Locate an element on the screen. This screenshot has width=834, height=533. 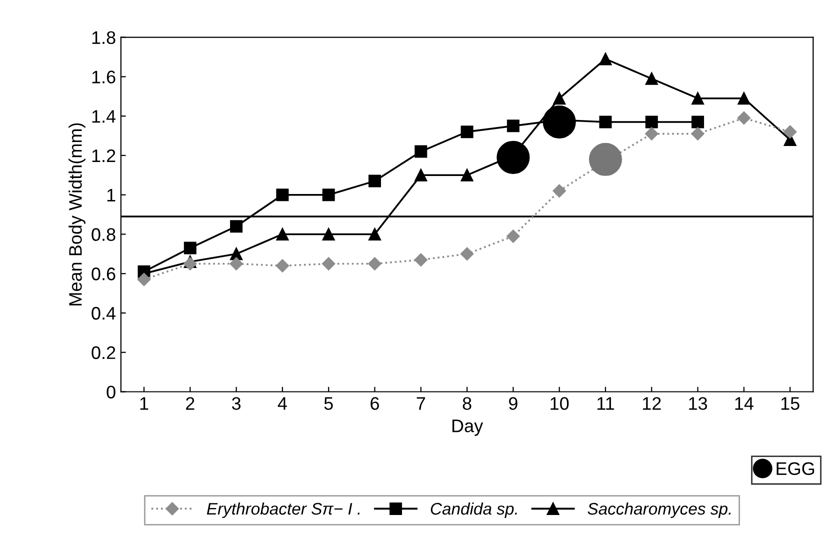
y-tick-label: 1.4 is located at coordinates (104, 116).